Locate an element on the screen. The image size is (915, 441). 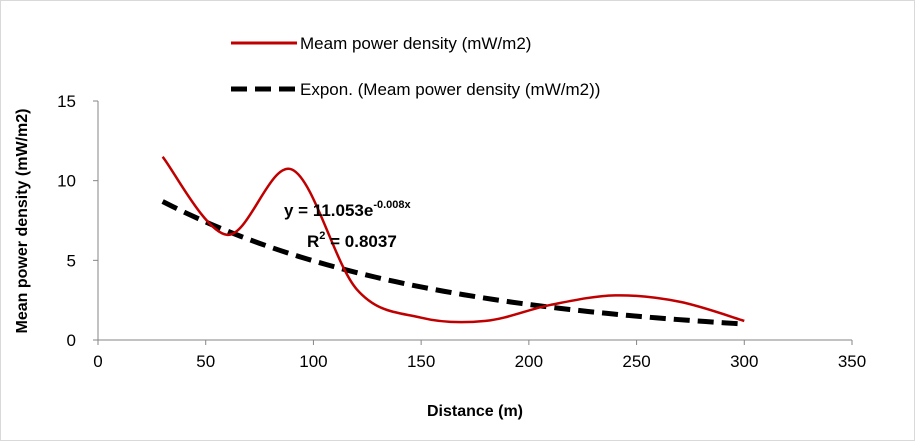
y-axis-title: Mean power density (mW/m2) is located at coordinates (22, 221).